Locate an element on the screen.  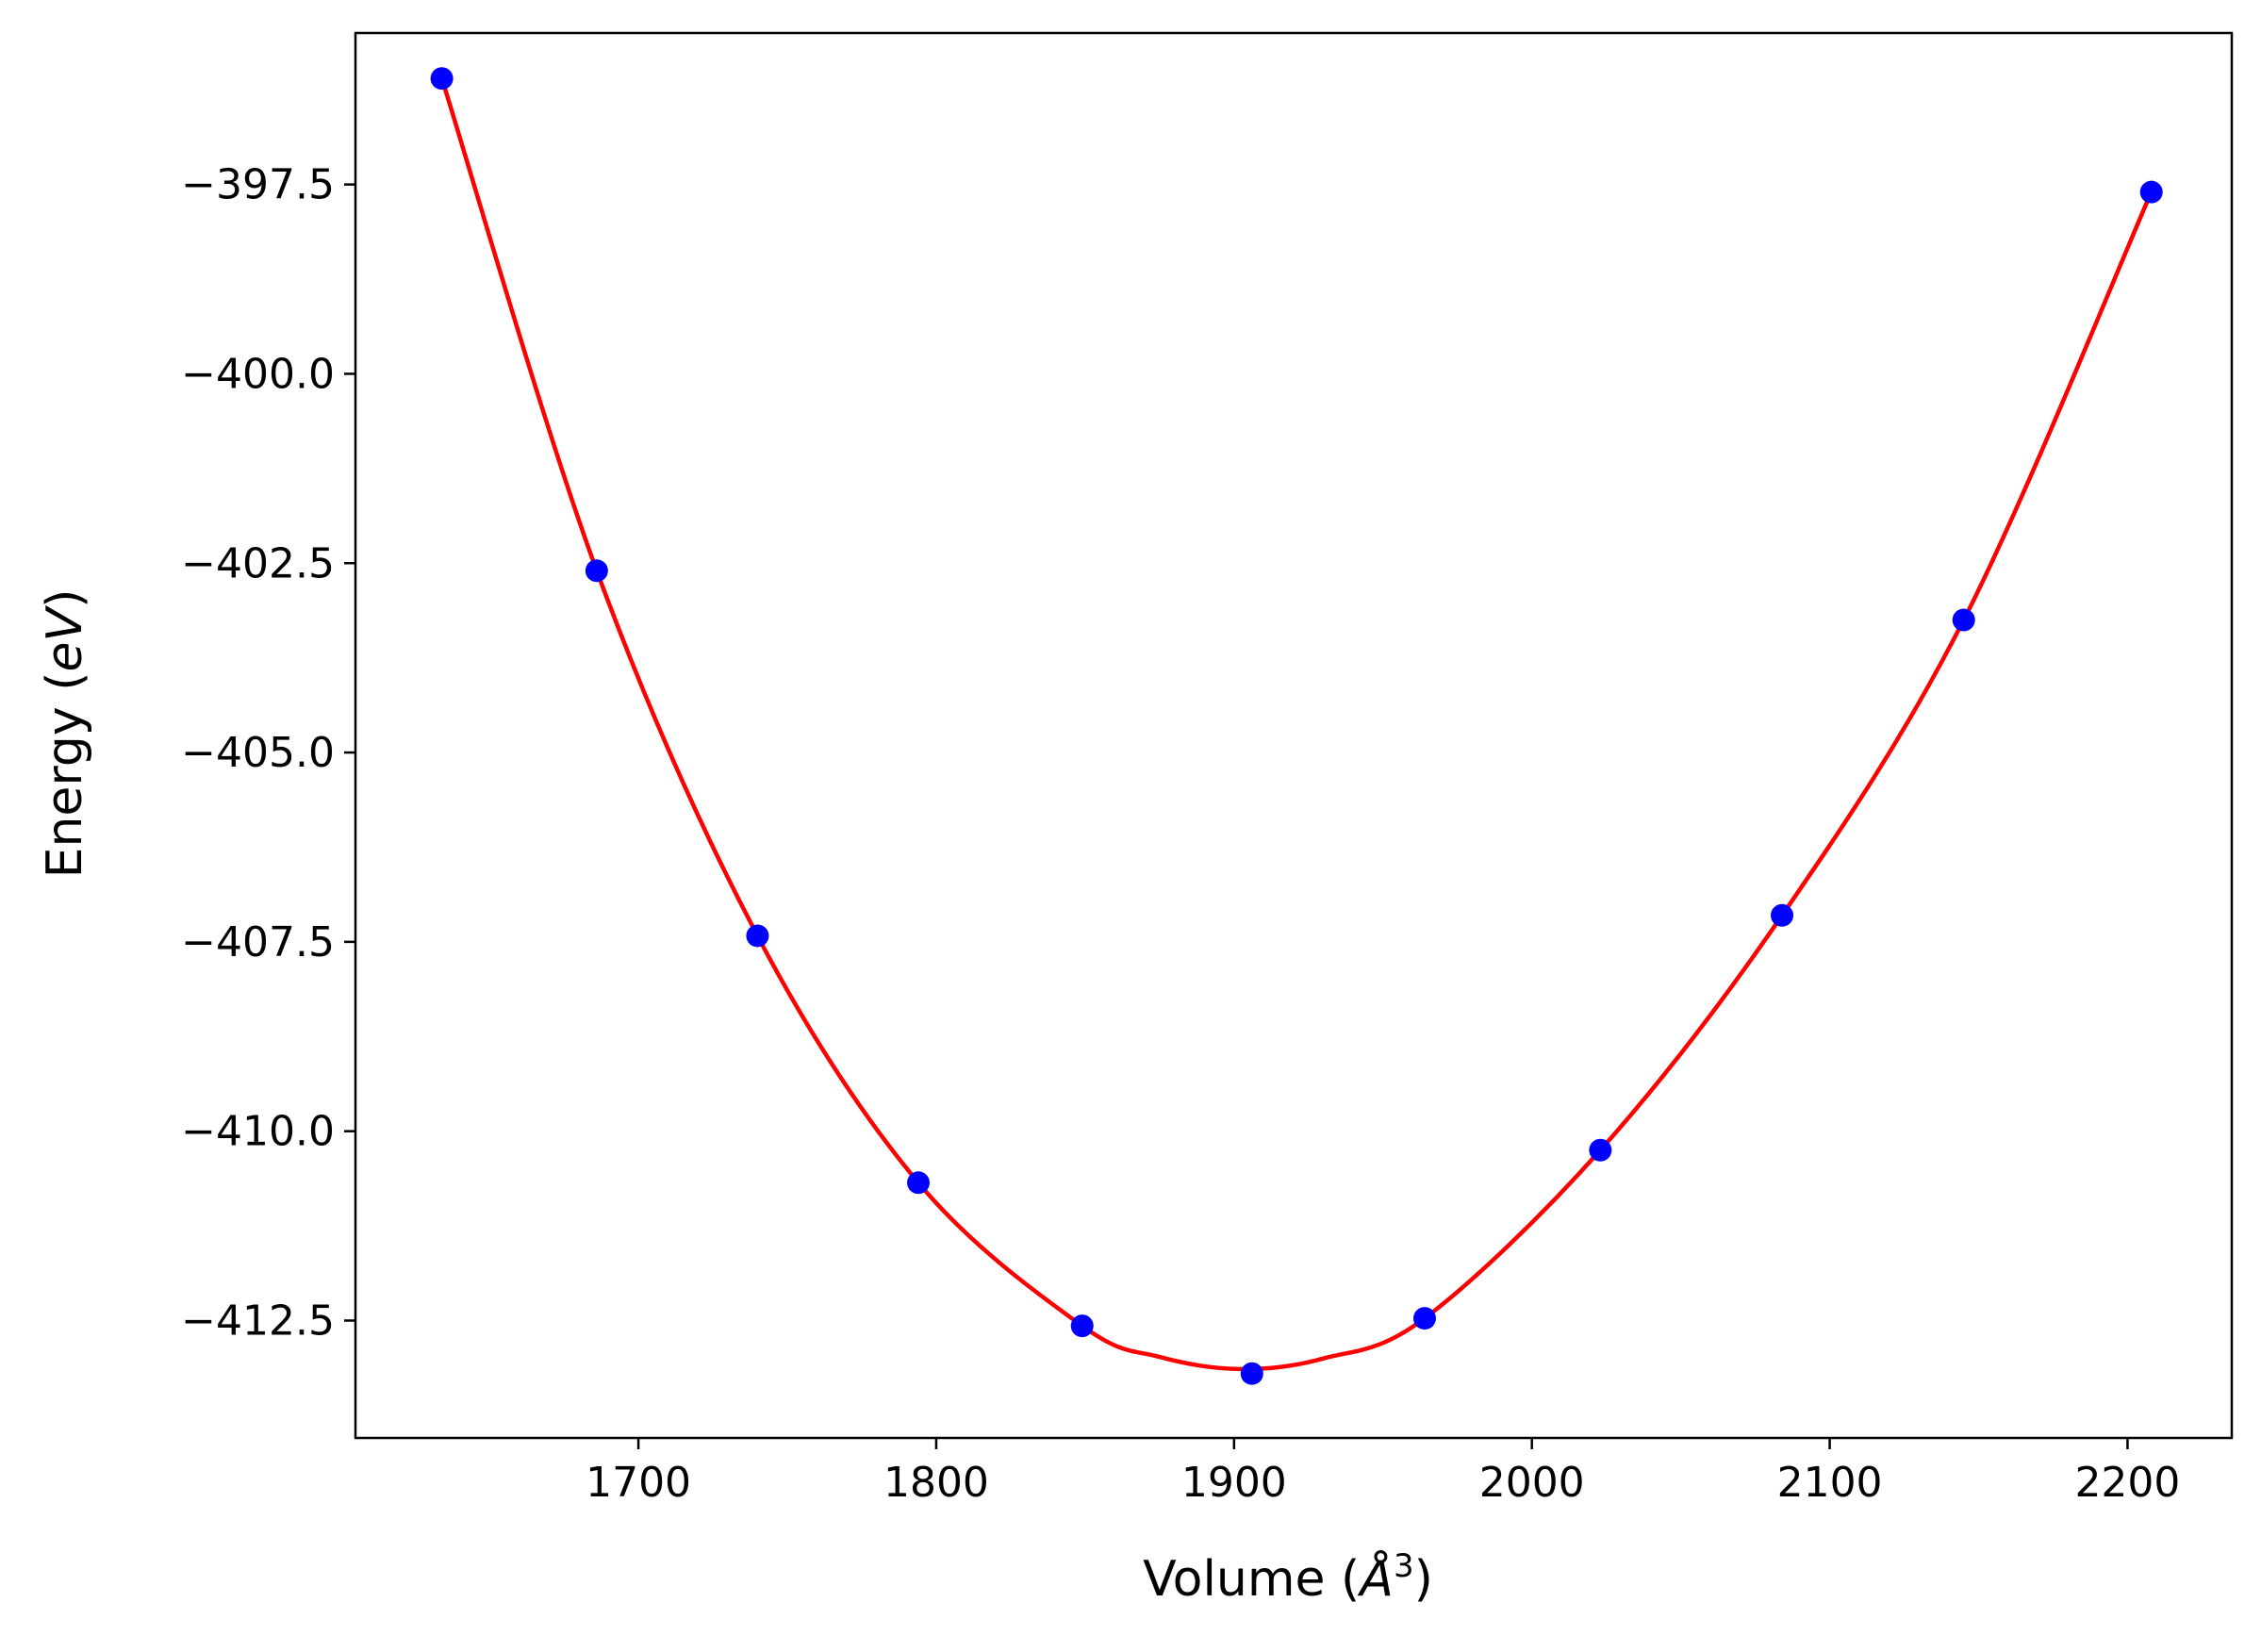
x-tick-label: 2000 is located at coordinates (1532, 1483).